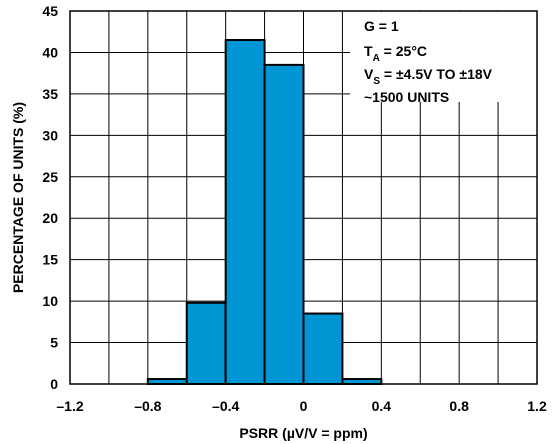 The width and height of the screenshot is (556, 444). What do you see at coordinates (50, 135) in the screenshot?
I see `y-tick-label: 30` at bounding box center [50, 135].